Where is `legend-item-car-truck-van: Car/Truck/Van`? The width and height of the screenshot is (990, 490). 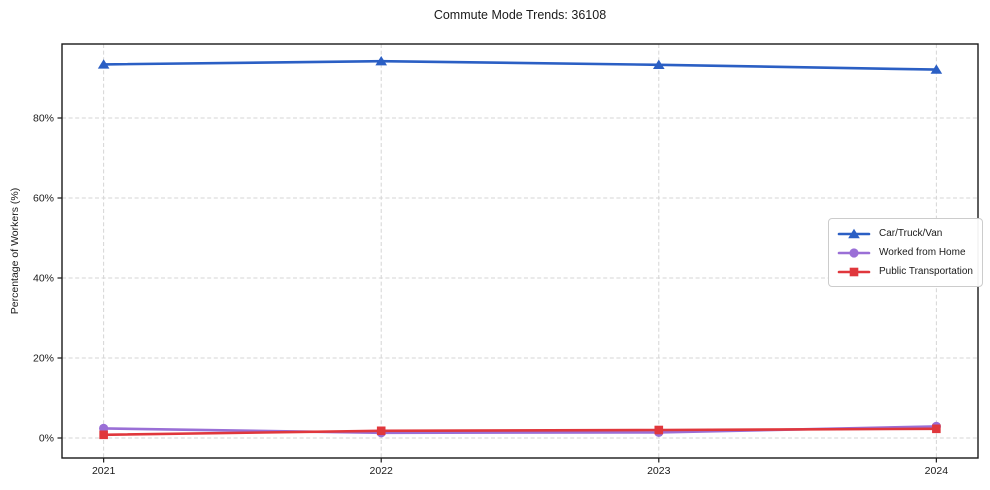 legend-item-car-truck-van: Car/Truck/Van is located at coordinates (905, 233).